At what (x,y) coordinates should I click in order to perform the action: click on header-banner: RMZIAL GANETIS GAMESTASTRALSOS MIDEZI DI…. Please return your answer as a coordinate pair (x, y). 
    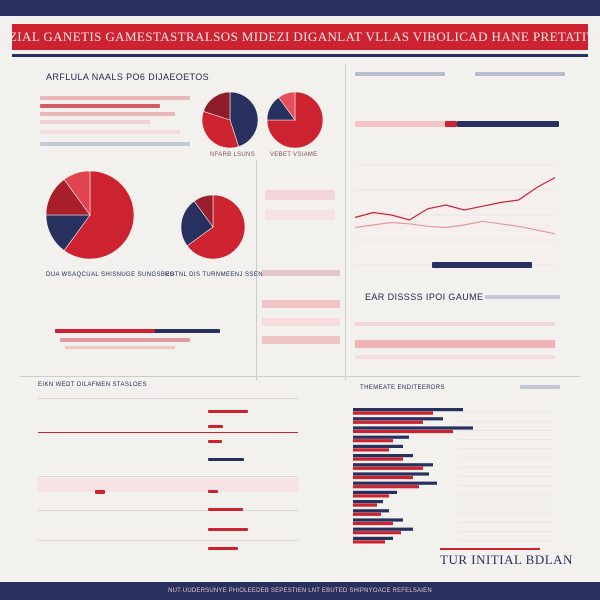
    Looking at the image, I should click on (300, 37).